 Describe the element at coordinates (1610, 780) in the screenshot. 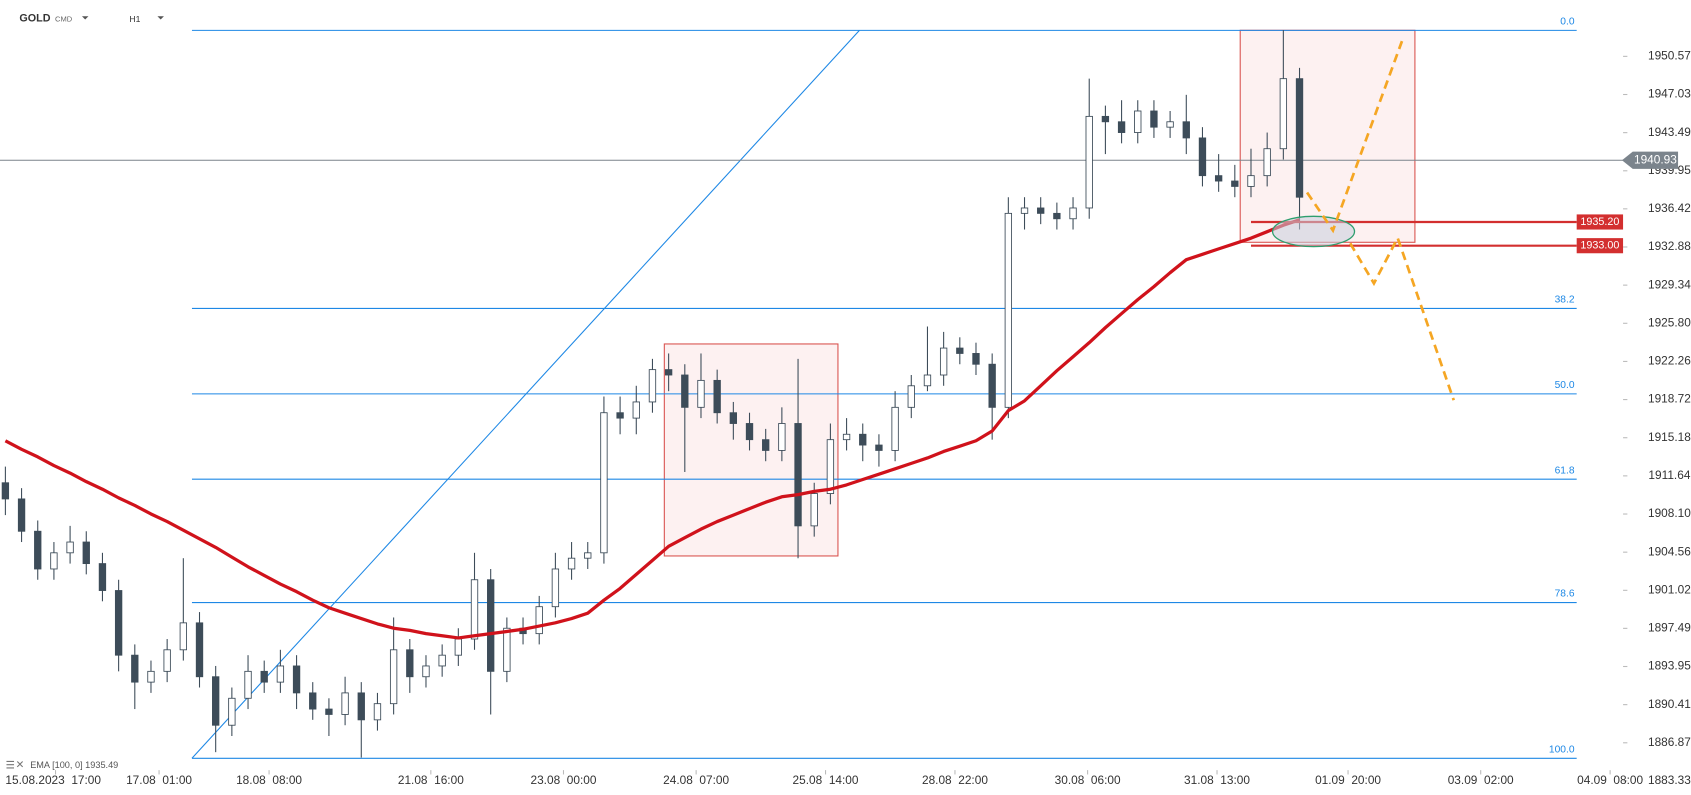

I see `x-tick-label: 04.09 08:00` at that location.